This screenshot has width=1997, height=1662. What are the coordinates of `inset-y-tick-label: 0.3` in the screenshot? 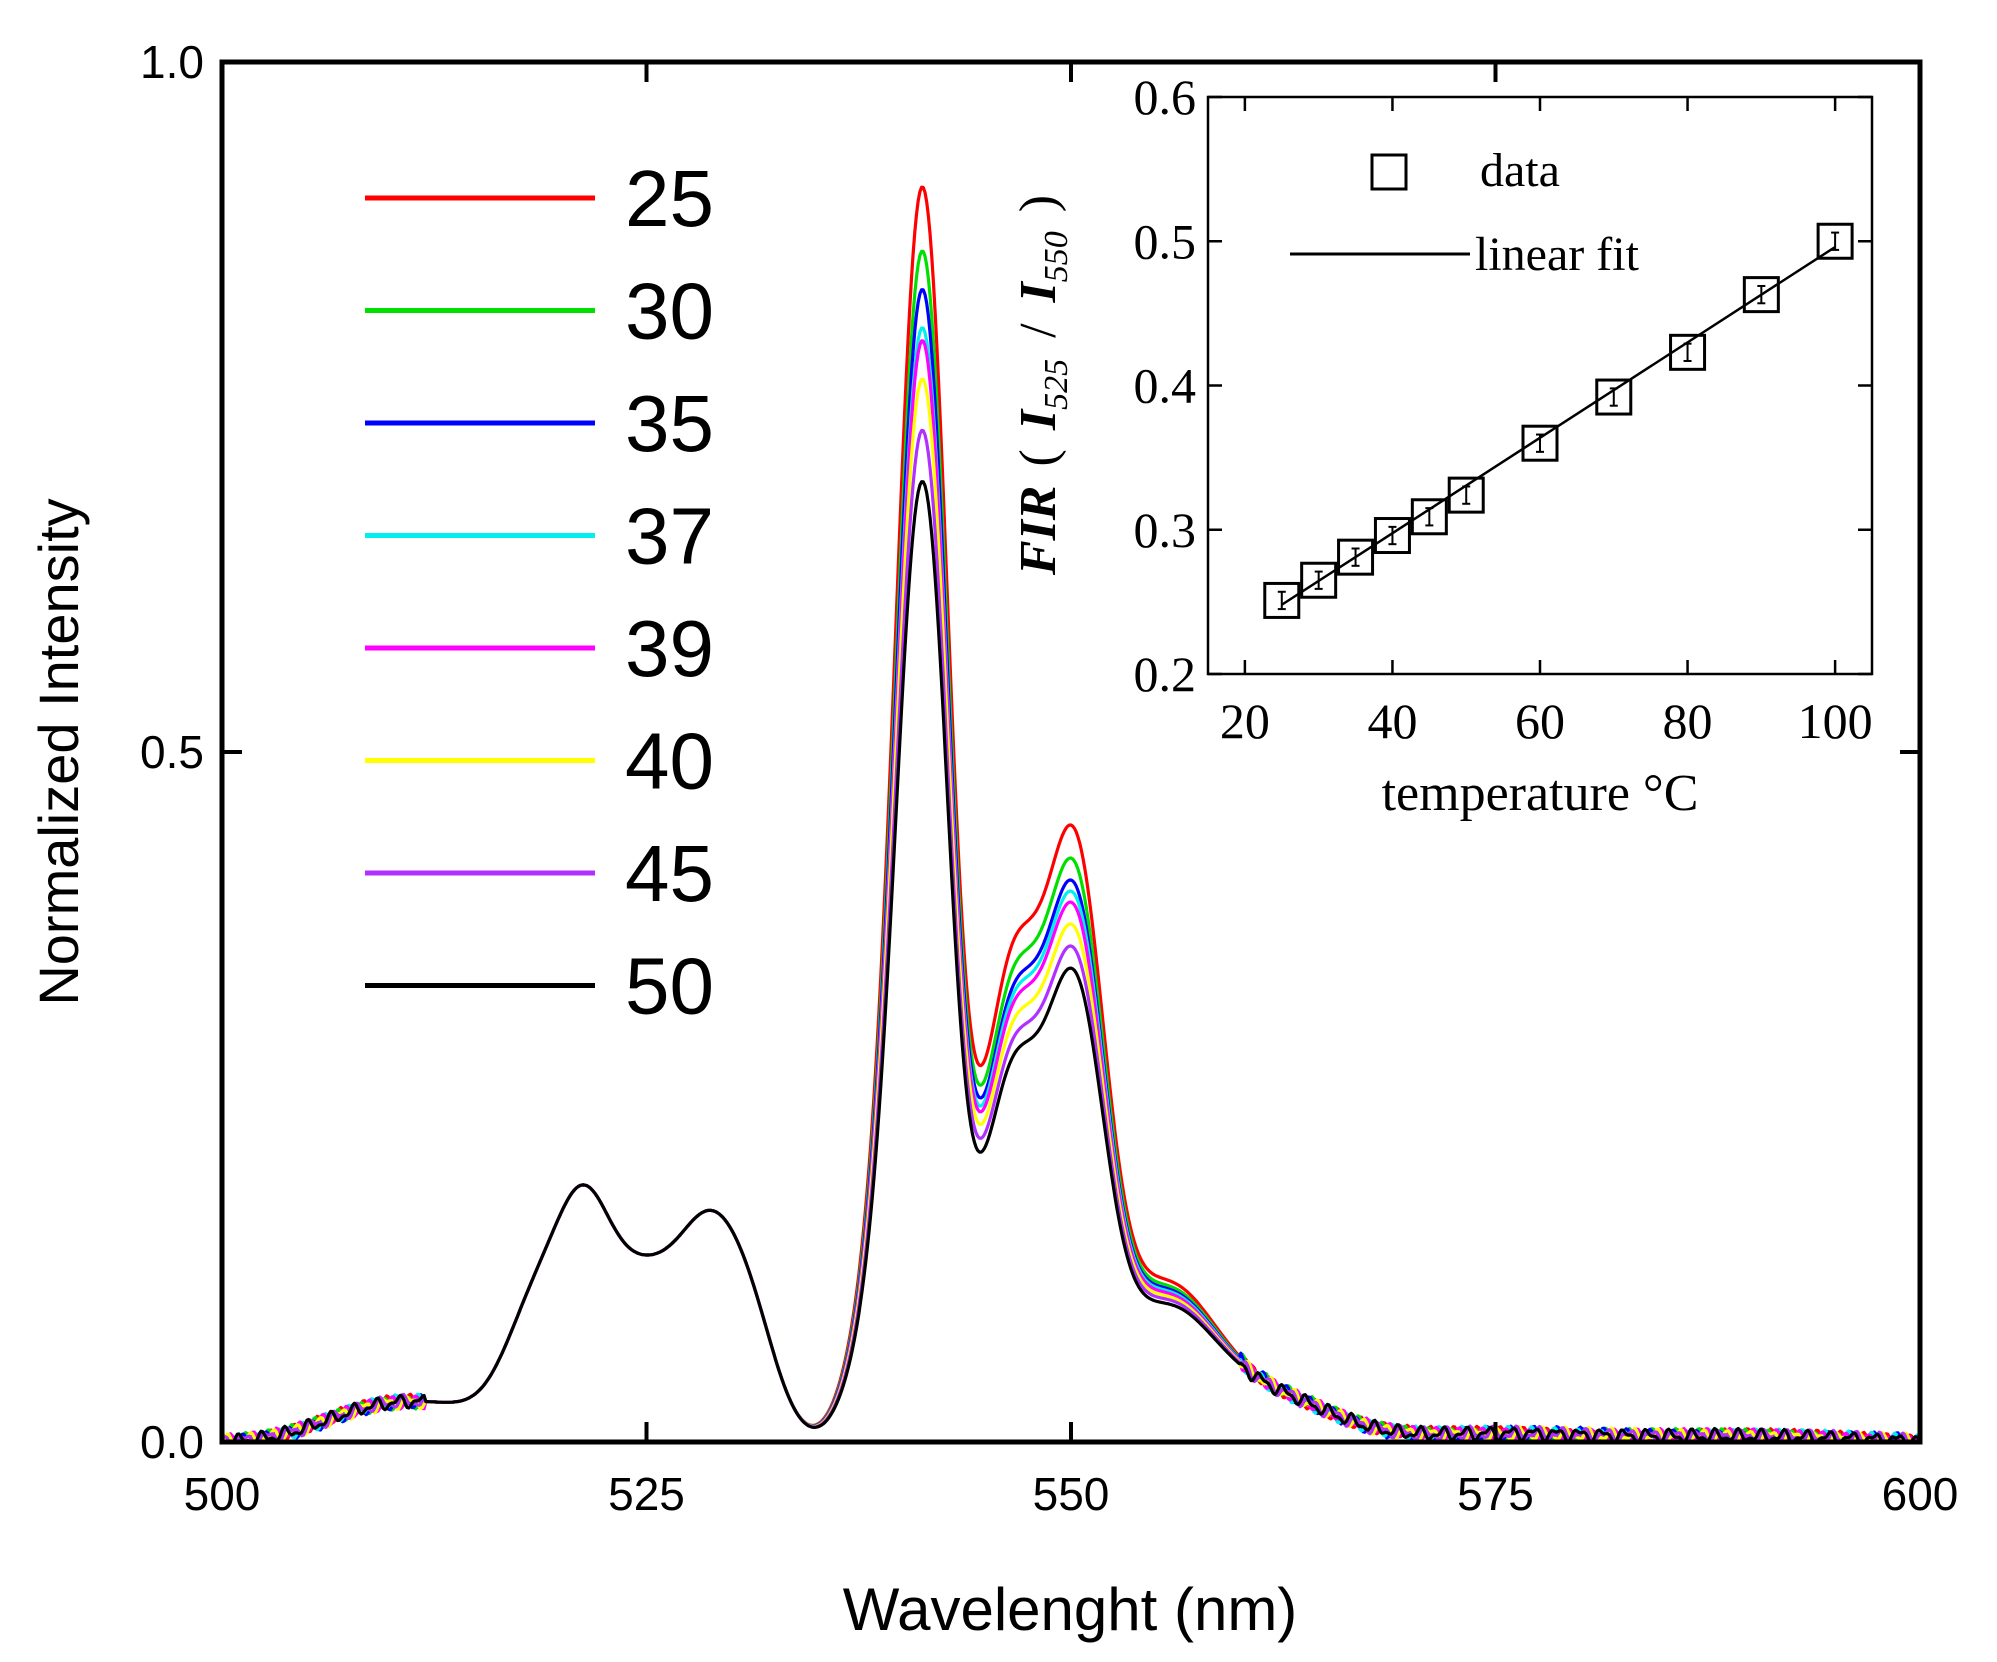 It's located at (1165, 530).